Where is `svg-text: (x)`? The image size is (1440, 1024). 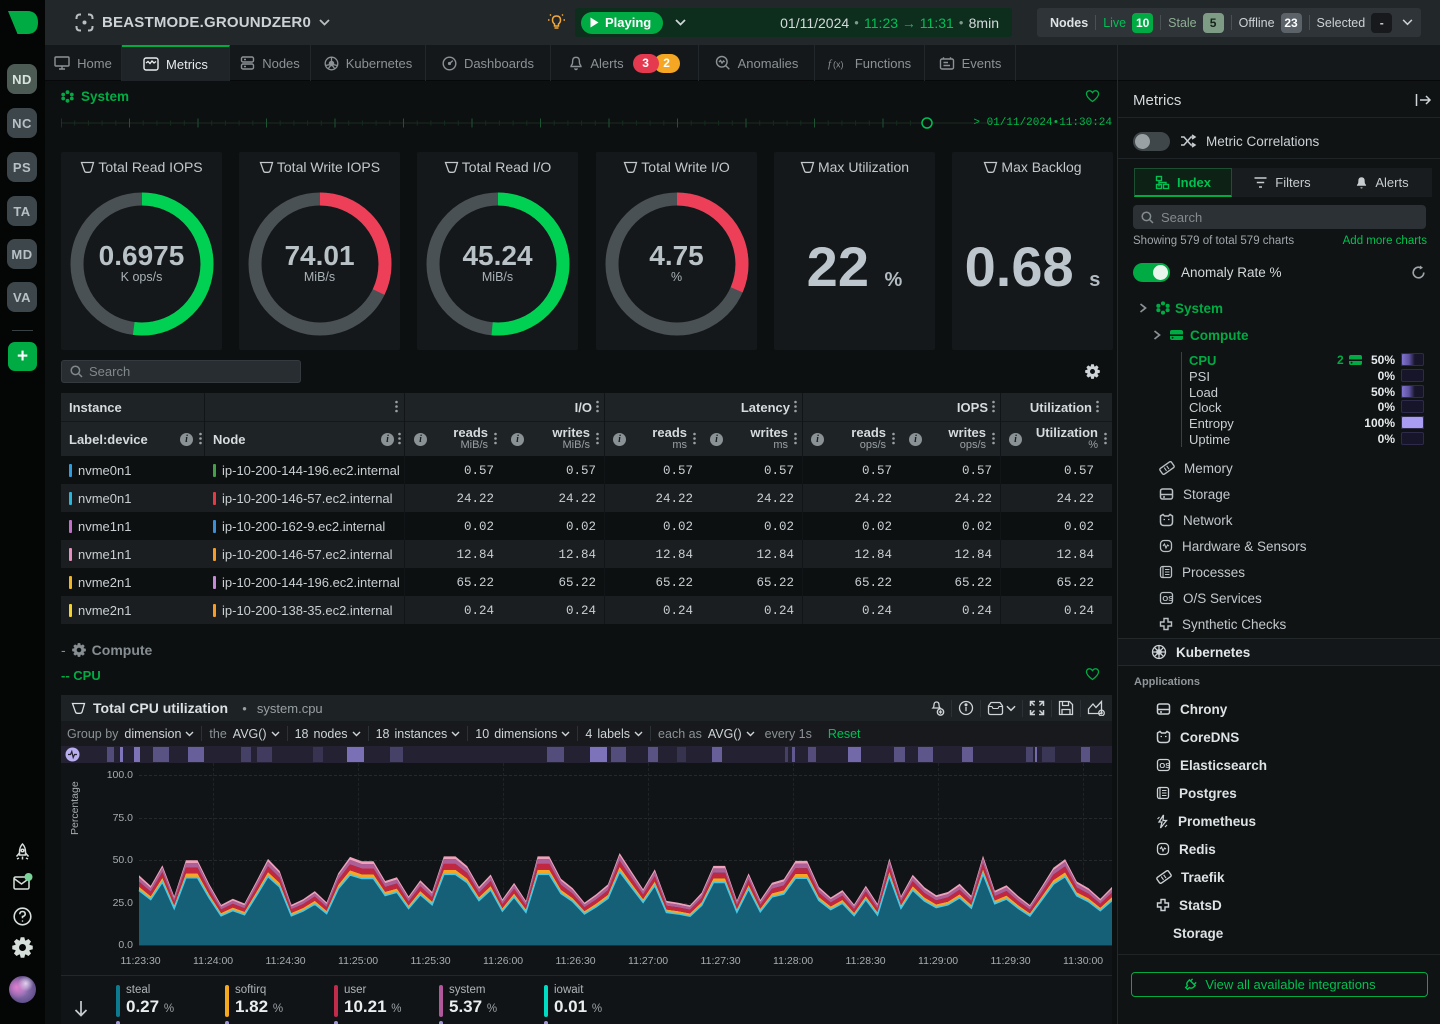
svg-text: (x) is located at coordinates (838, 65).